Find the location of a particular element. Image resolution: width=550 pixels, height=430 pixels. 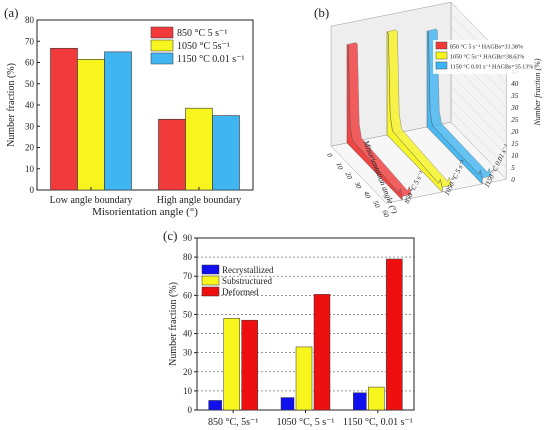

chart-c-ytick-label: 40 is located at coordinates (188, 334).